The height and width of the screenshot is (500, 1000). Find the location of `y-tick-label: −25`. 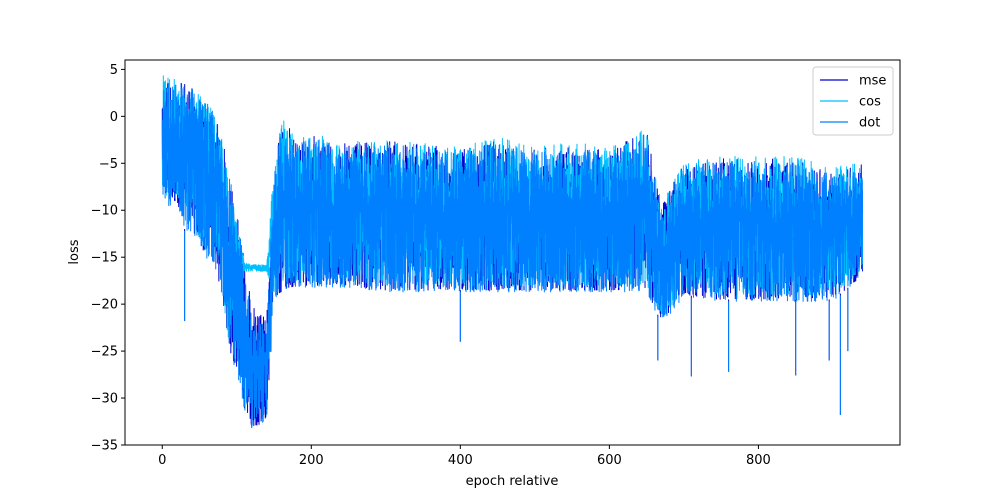

y-tick-label: −25 is located at coordinates (104, 352).